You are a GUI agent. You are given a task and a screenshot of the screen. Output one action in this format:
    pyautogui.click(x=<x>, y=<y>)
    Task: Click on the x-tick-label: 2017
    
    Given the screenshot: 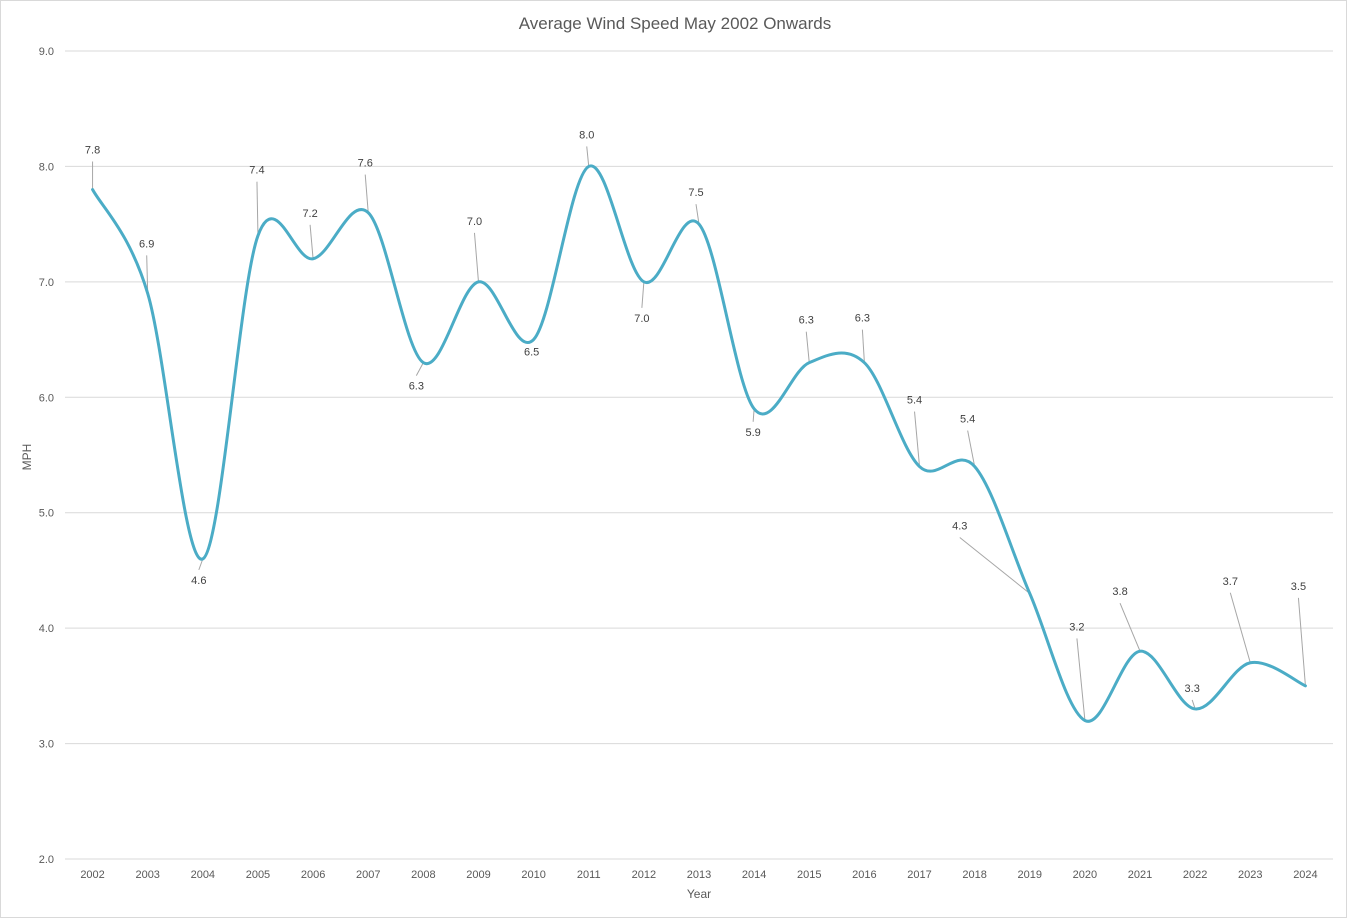 What is the action you would take?
    pyautogui.click(x=919, y=875)
    